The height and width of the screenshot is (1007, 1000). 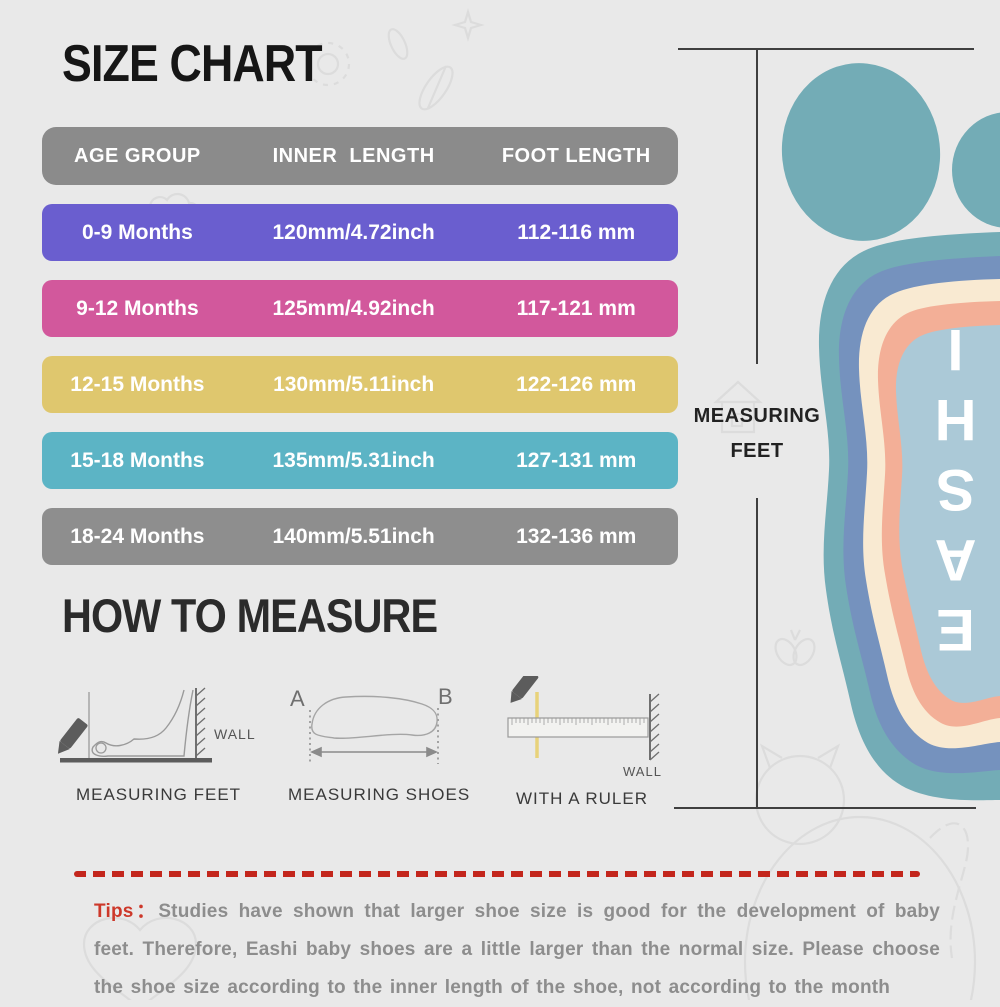 I want to click on doodle-leaf, so click(x=436, y=88).